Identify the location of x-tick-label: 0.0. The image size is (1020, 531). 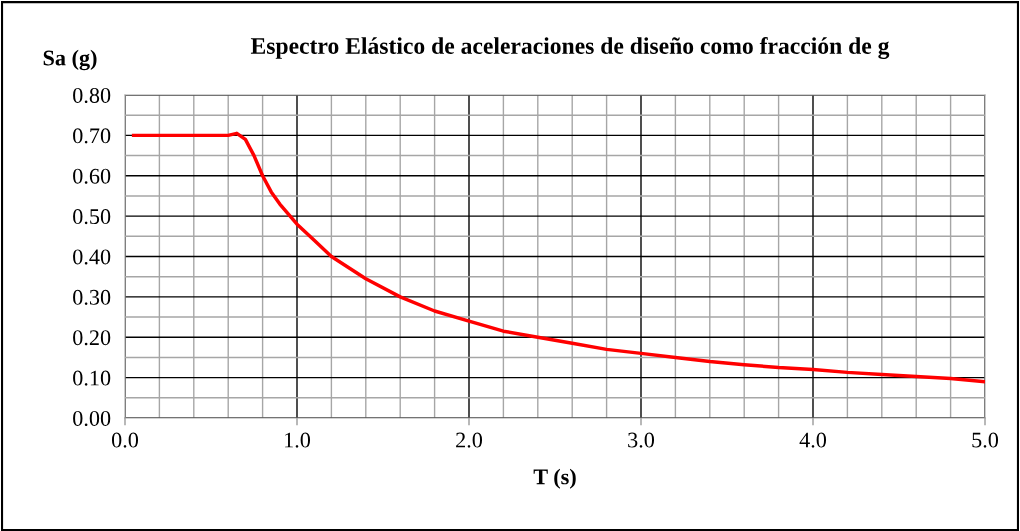
(125, 440).